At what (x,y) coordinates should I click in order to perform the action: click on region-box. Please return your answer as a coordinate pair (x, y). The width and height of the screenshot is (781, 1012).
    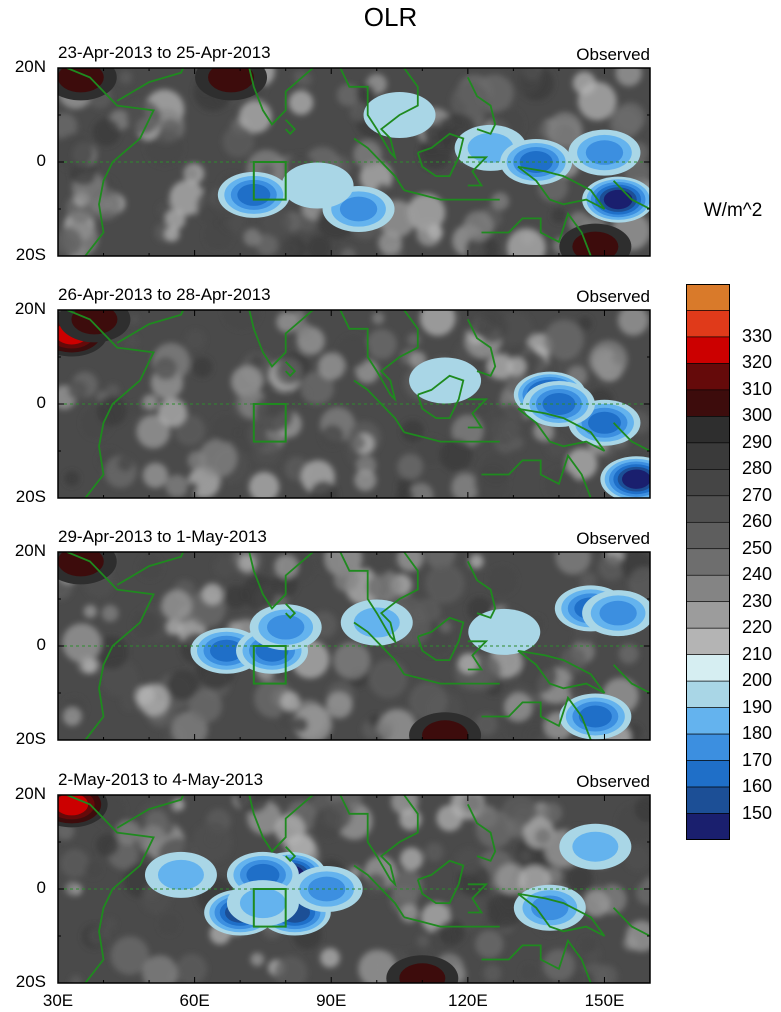
    Looking at the image, I should click on (269, 181).